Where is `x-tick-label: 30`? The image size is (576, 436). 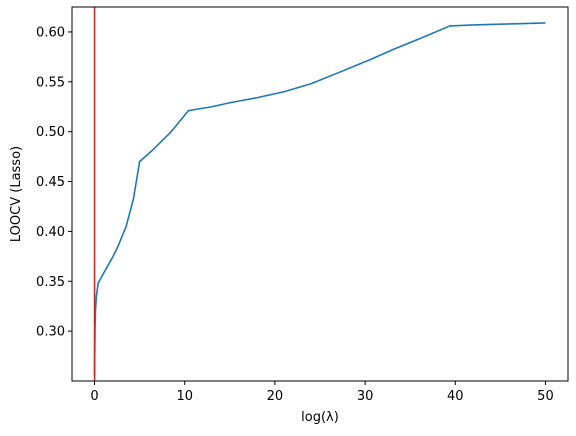
x-tick-label: 30 is located at coordinates (365, 396).